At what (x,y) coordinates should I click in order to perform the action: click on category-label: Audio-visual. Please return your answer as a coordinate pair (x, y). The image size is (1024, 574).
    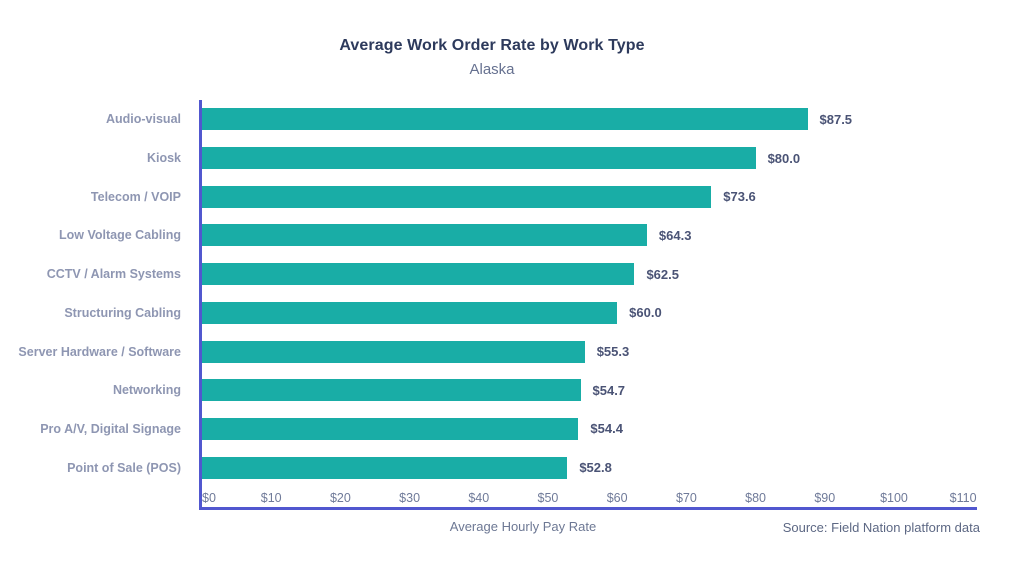
    Looking at the image, I should click on (143, 119).